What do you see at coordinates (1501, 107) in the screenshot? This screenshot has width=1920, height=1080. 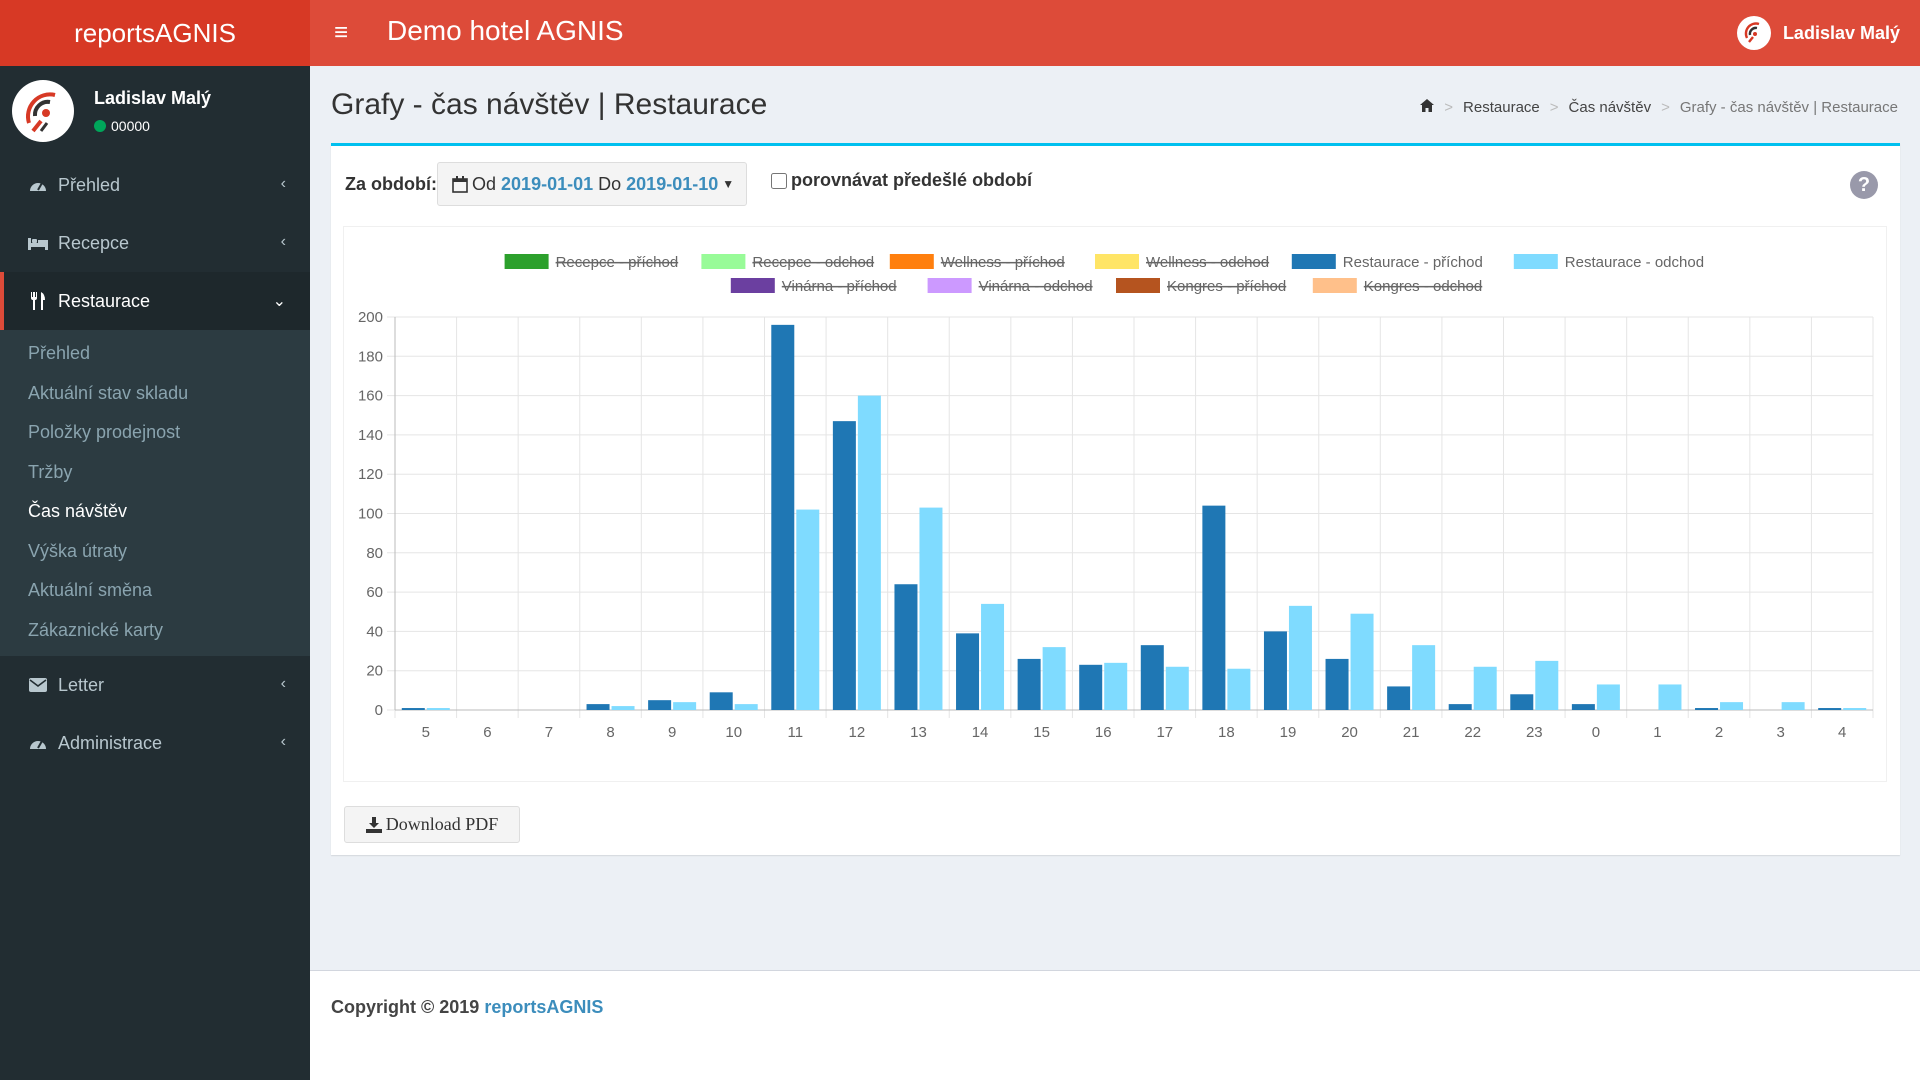 I see `breadcrumb-restaurace: Restaurace` at bounding box center [1501, 107].